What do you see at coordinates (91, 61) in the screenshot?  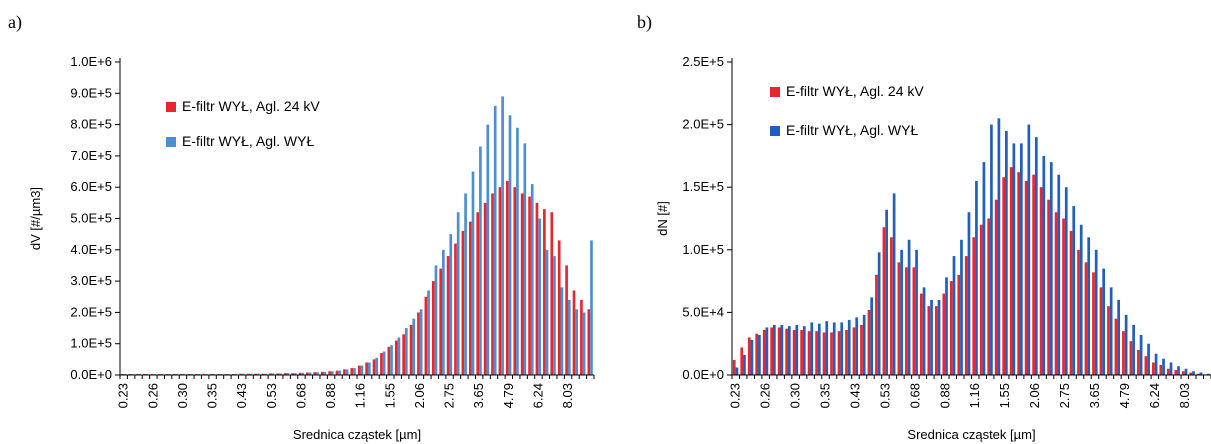 I see `y-tick-label: 1.0E+6` at bounding box center [91, 61].